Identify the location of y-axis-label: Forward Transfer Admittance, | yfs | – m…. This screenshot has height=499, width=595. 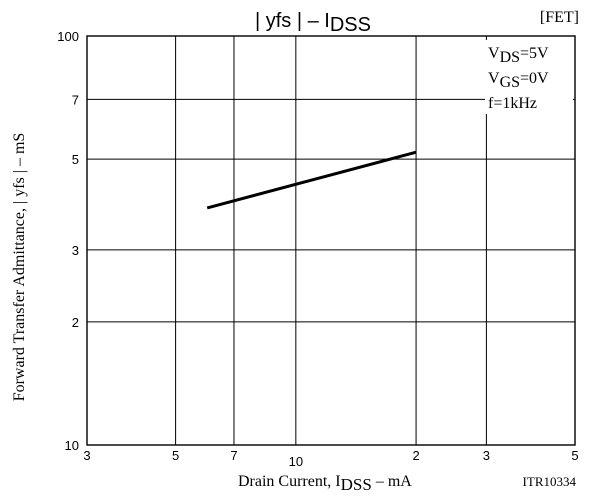
(19, 267).